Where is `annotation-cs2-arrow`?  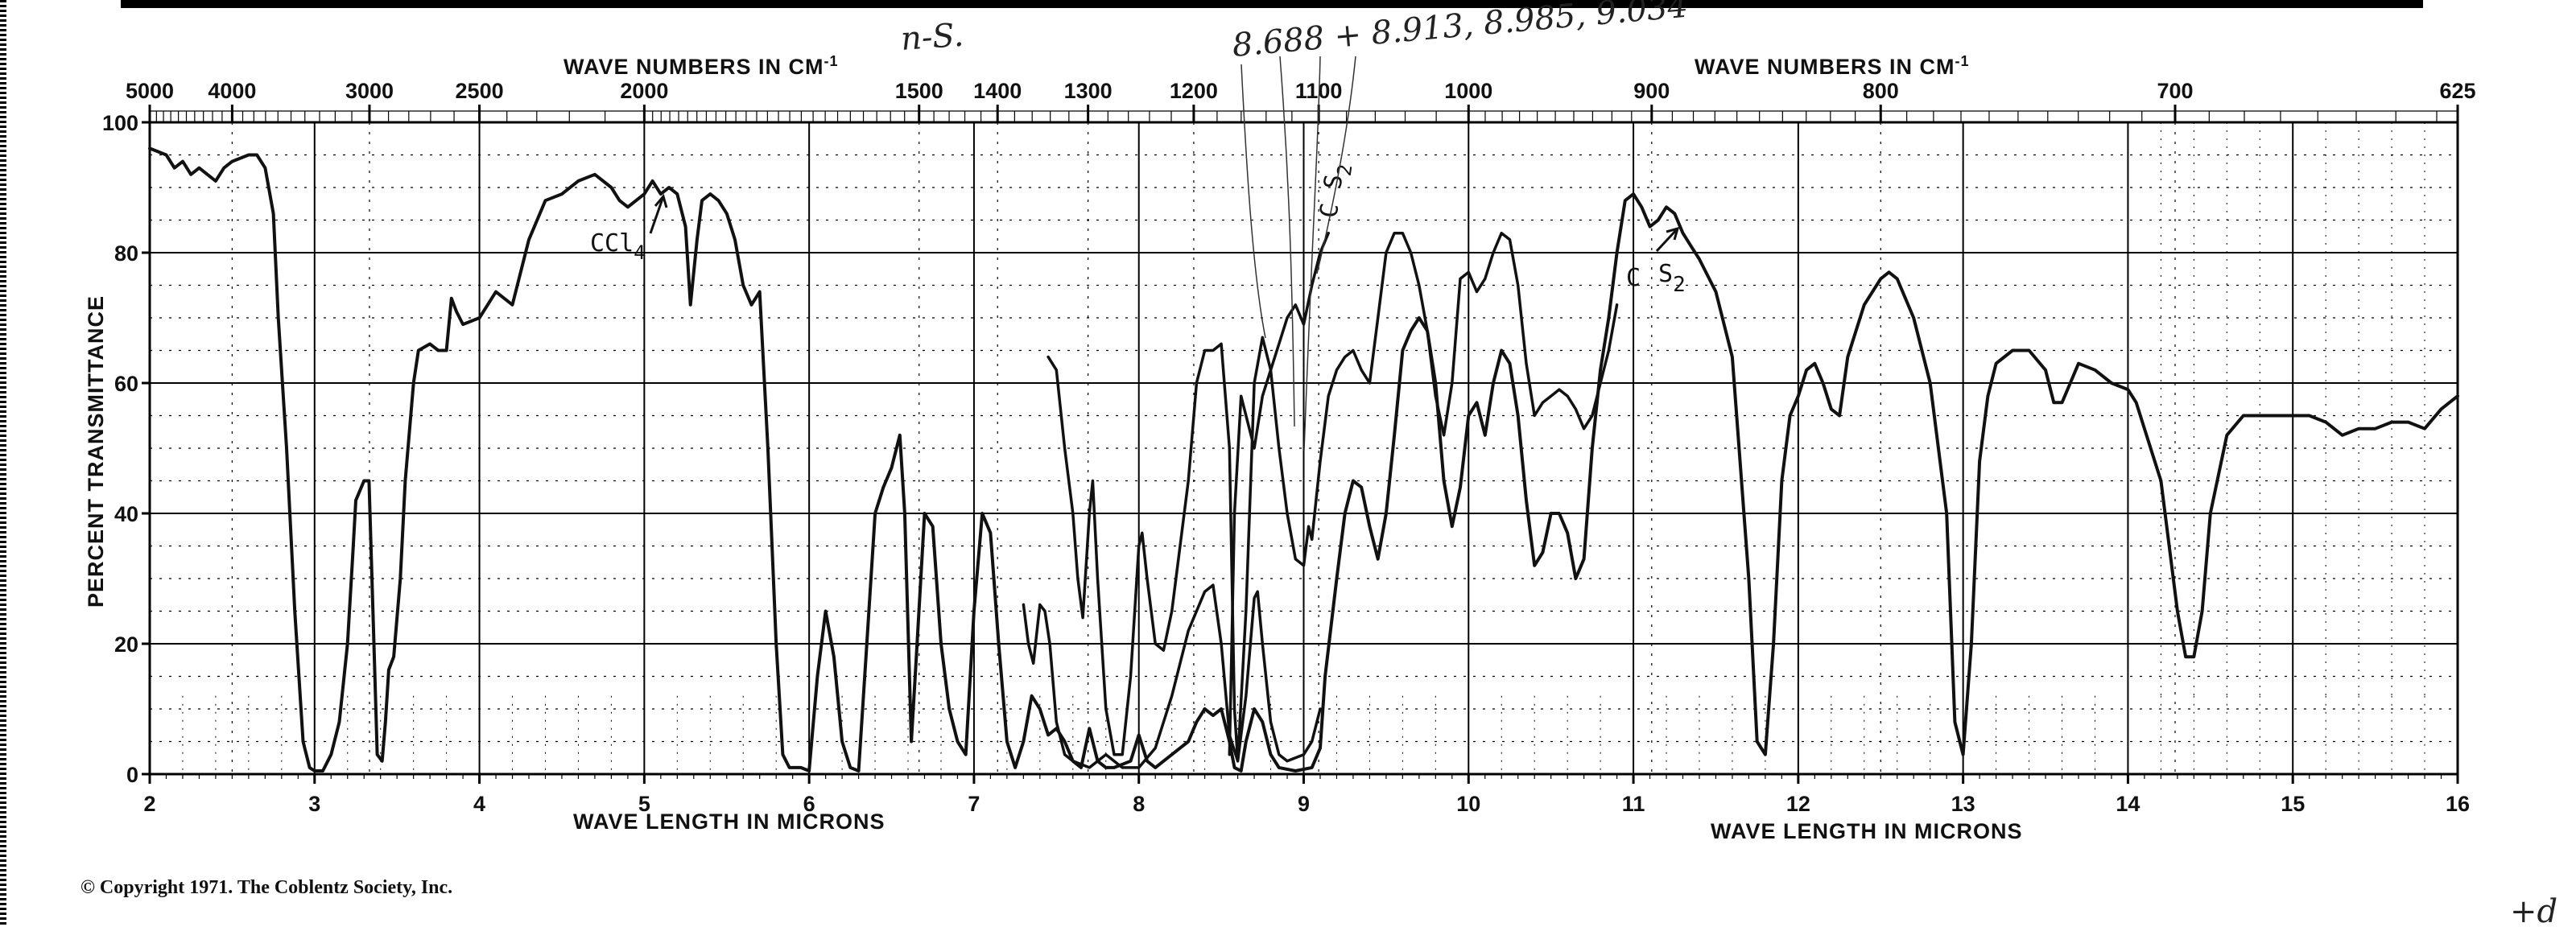 annotation-cs2-arrow is located at coordinates (1667, 239).